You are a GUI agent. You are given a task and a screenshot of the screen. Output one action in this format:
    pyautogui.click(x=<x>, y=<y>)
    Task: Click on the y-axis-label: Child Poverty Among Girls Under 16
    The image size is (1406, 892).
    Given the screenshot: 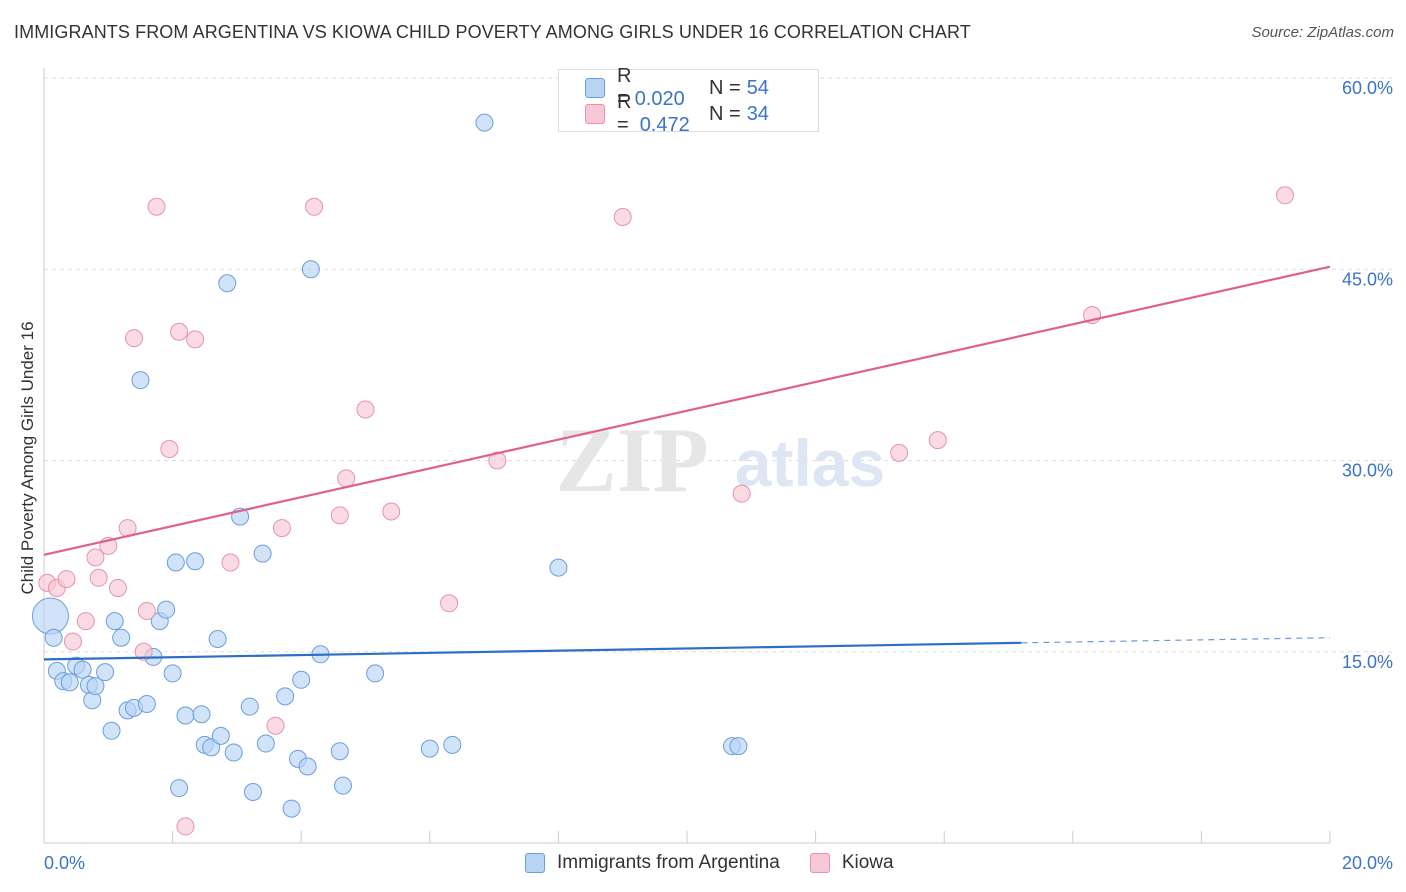 What is the action you would take?
    pyautogui.click(x=27, y=458)
    